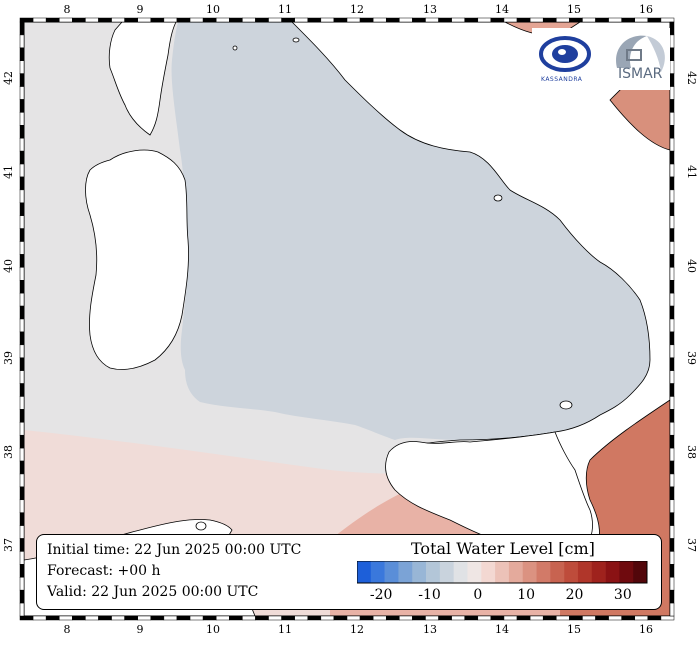 The image size is (700, 649). Describe the element at coordinates (492, 596) in the screenshot. I see `colorbar-ticks: -20 -10 0 10 20 30` at that location.